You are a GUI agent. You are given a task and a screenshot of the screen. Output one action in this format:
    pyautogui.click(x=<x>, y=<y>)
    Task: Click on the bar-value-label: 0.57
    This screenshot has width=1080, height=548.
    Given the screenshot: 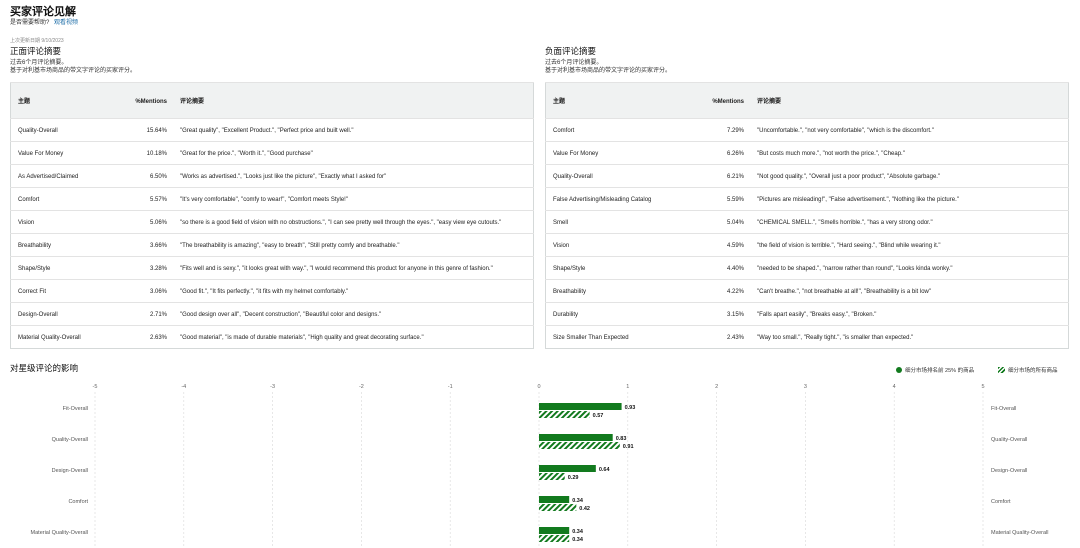 What is the action you would take?
    pyautogui.click(x=598, y=416)
    